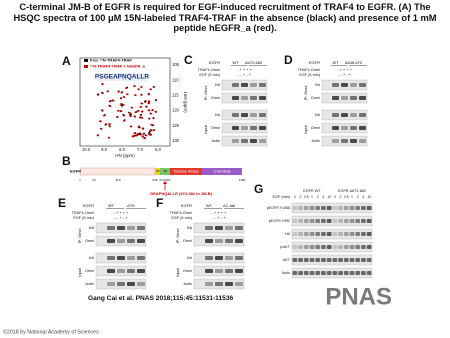 Image resolution: width=450 pixels, height=338 pixels. I want to click on group-label: EGFR Δ672-682, so click(352, 191).